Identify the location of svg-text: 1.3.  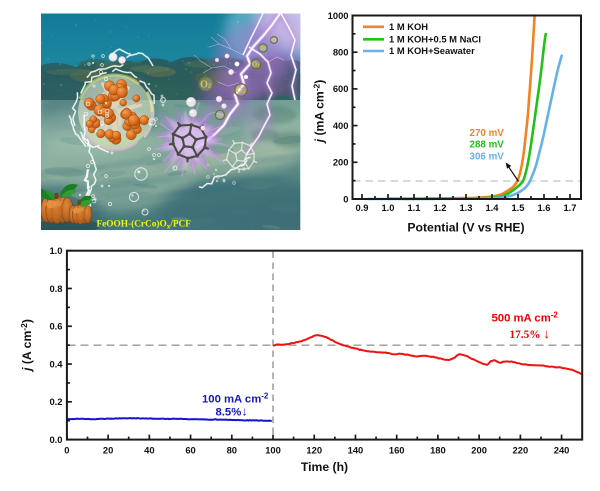
(465, 207).